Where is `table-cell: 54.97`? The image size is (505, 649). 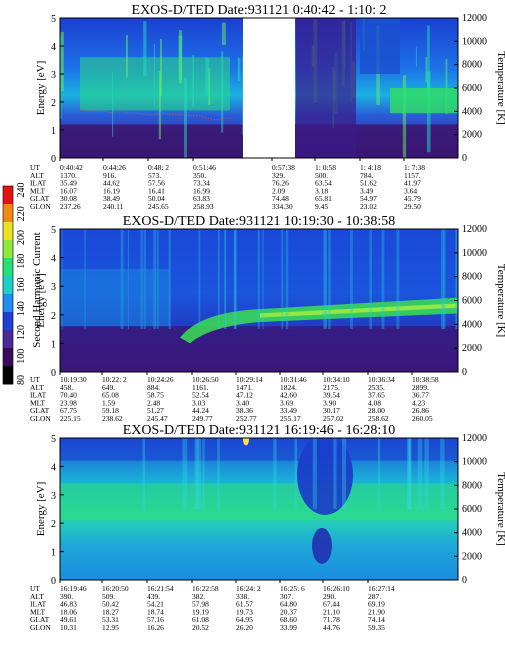 table-cell: 54.97 is located at coordinates (368, 198).